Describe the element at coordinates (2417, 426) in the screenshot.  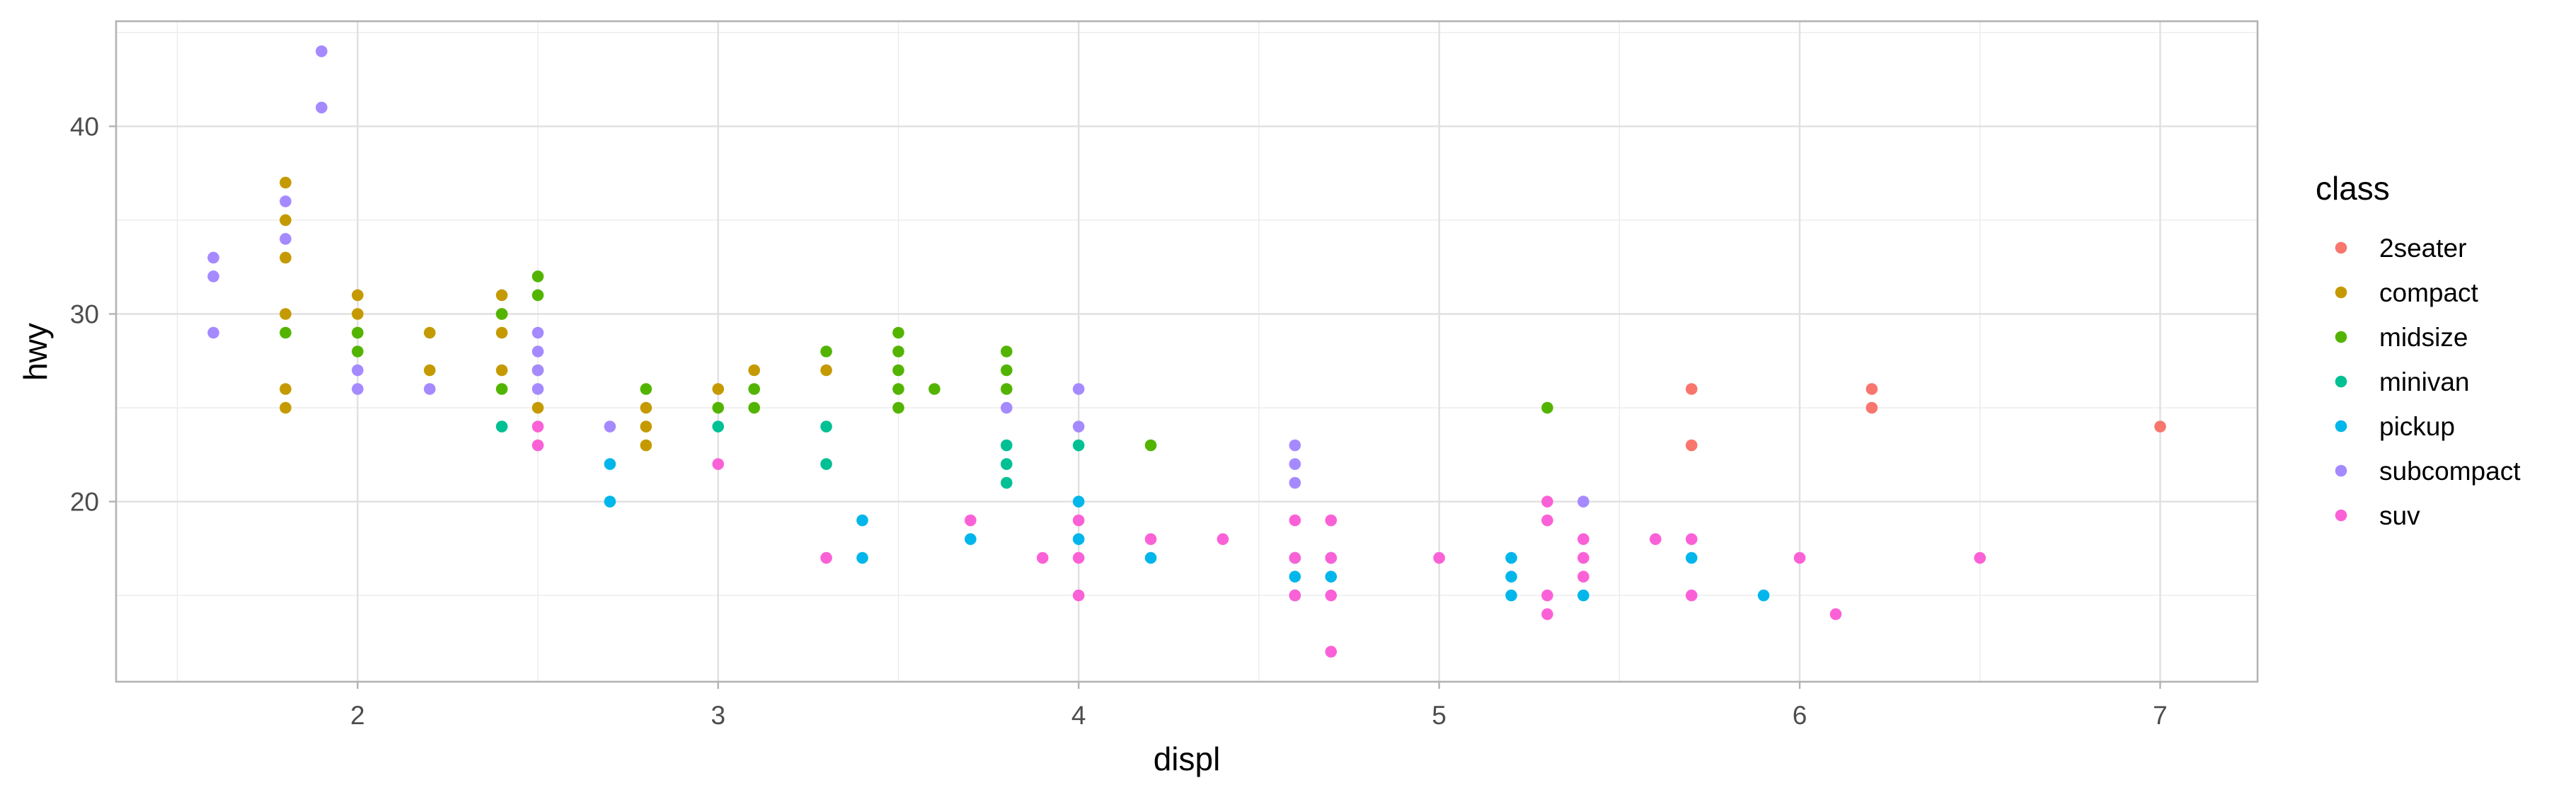
I see `legend-label: pickup` at that location.